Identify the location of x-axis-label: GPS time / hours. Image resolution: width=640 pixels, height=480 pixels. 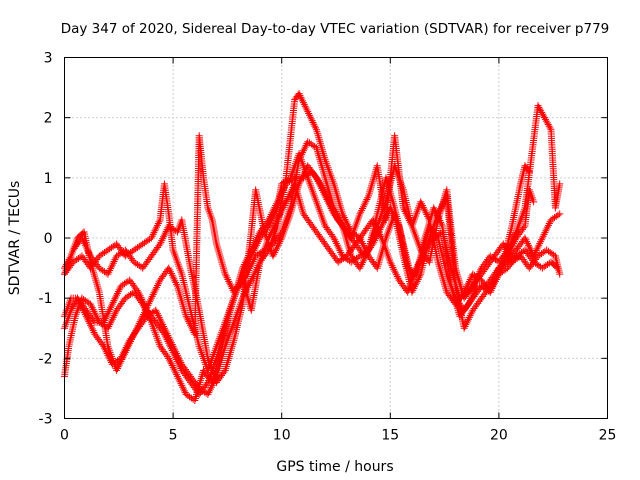
(334, 467).